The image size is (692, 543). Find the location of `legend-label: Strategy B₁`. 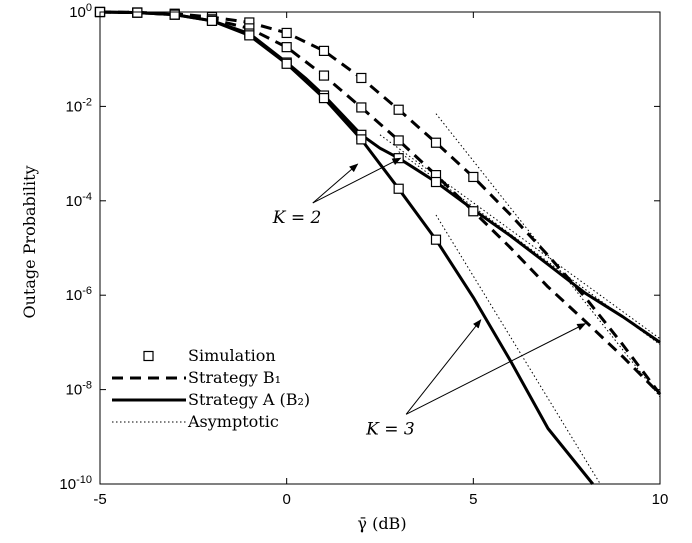

legend-label: Strategy B₁ is located at coordinates (234, 377).